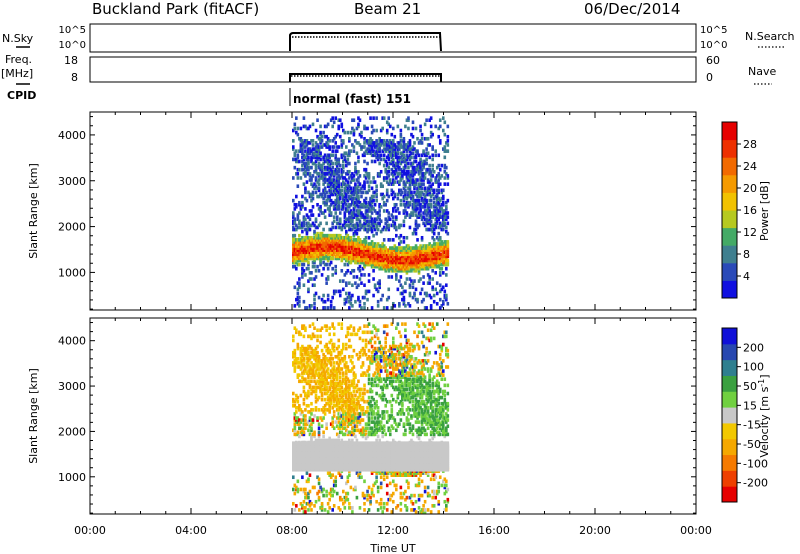 Image resolution: width=800 pixels, height=554 pixels. Describe the element at coordinates (729, 271) in the screenshot. I see `colorbar-segment` at that location.